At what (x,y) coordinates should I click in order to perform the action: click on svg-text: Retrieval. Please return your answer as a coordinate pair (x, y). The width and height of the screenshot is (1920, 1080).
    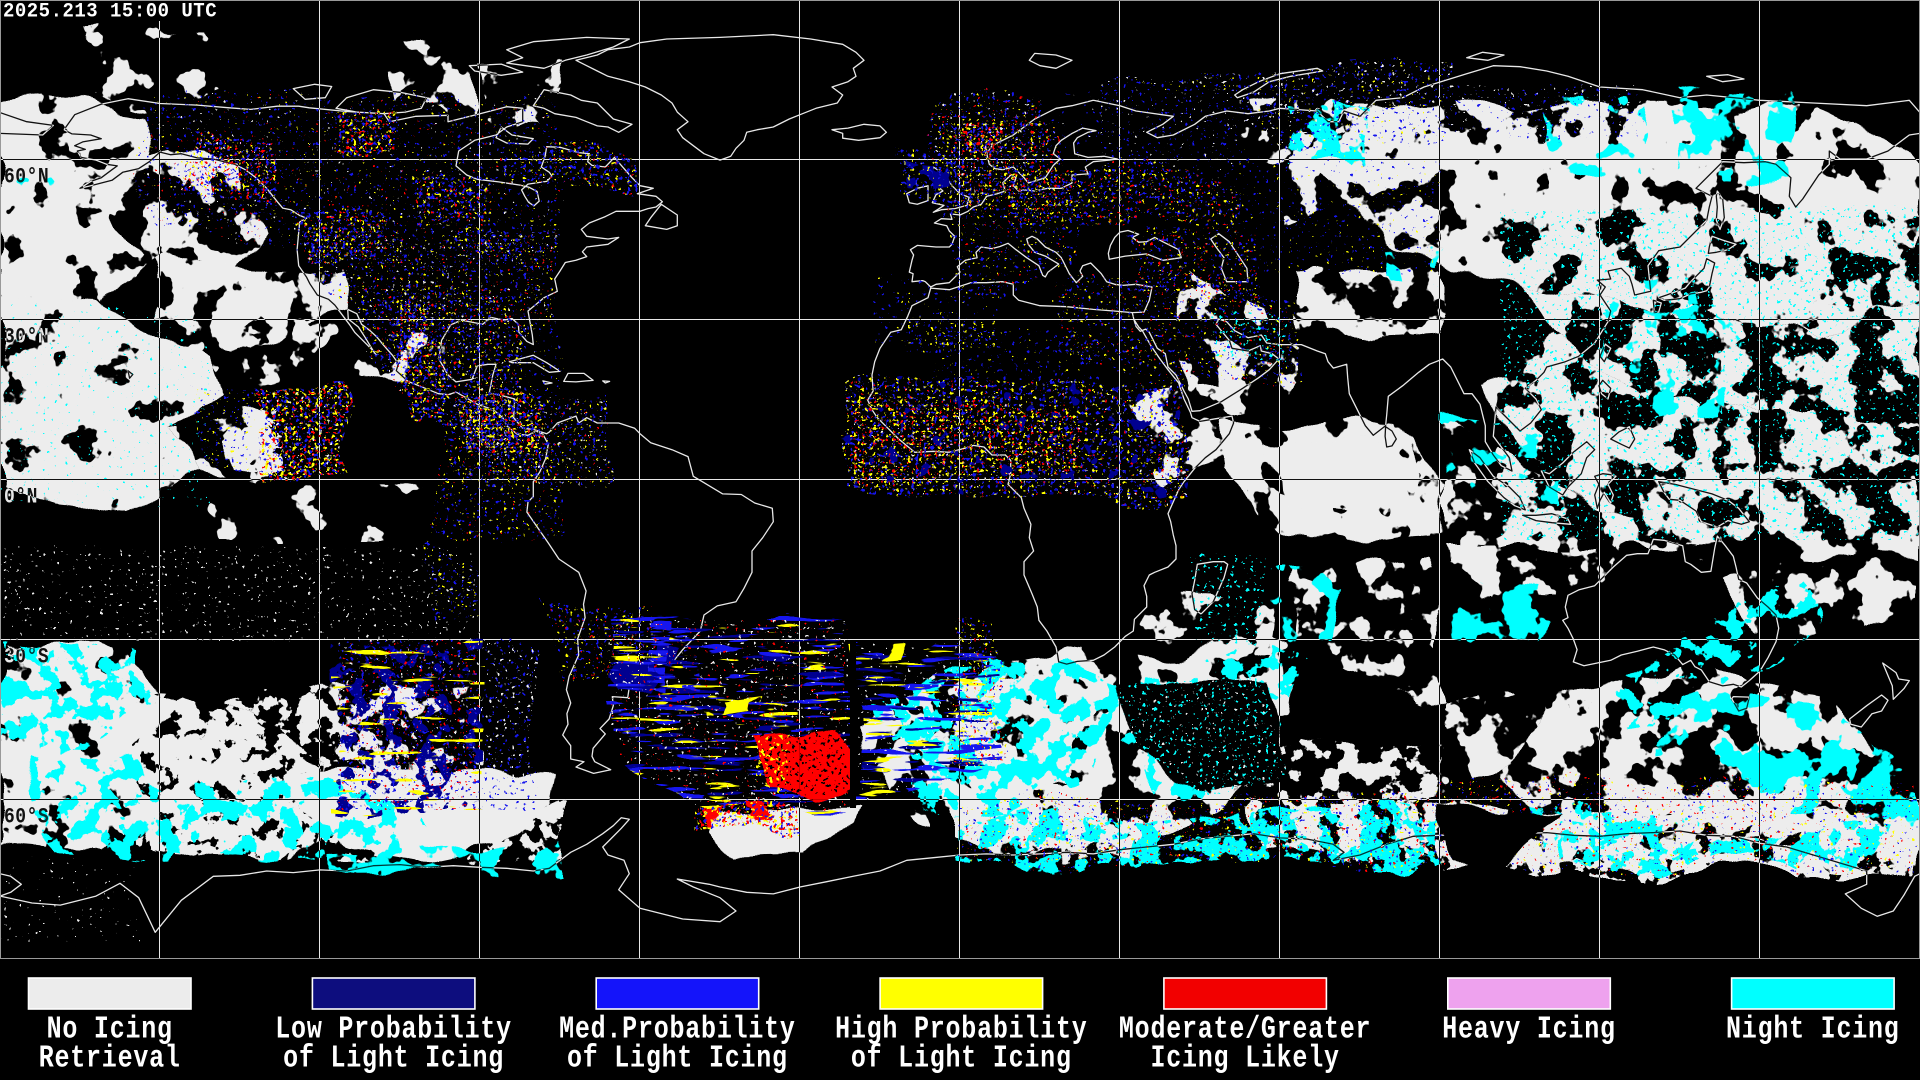
    Looking at the image, I should click on (110, 1058).